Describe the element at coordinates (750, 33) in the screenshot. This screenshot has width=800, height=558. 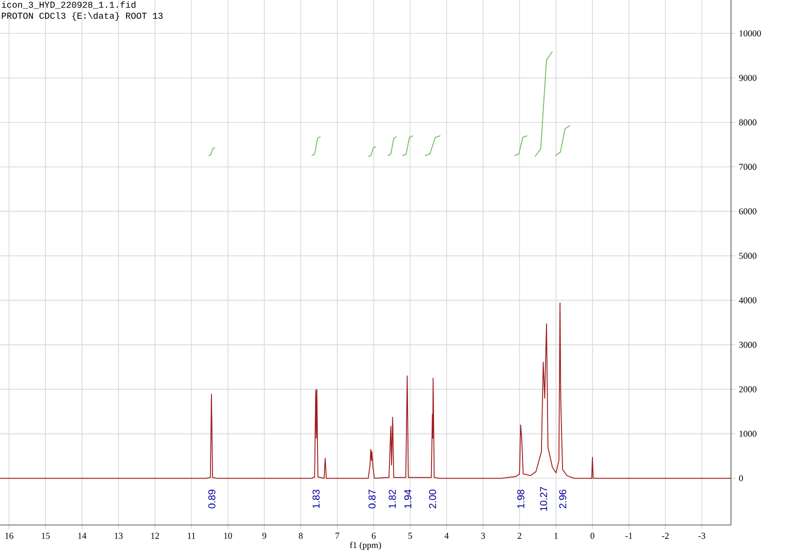
I see `y-tick-label: 10000` at that location.